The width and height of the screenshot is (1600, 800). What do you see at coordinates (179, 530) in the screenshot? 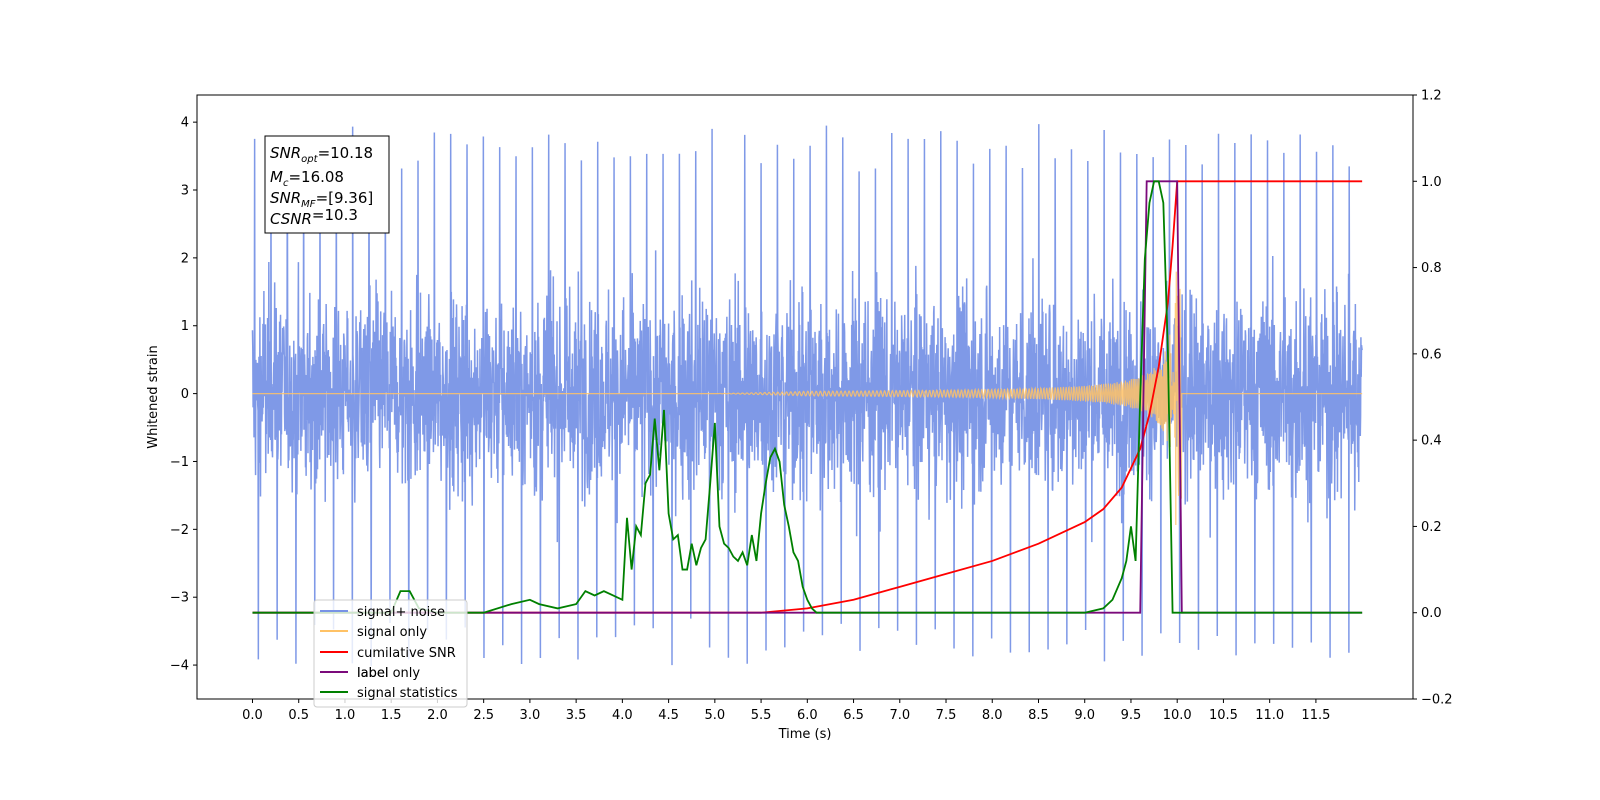
I see `y-tick-label: −2` at bounding box center [179, 530].